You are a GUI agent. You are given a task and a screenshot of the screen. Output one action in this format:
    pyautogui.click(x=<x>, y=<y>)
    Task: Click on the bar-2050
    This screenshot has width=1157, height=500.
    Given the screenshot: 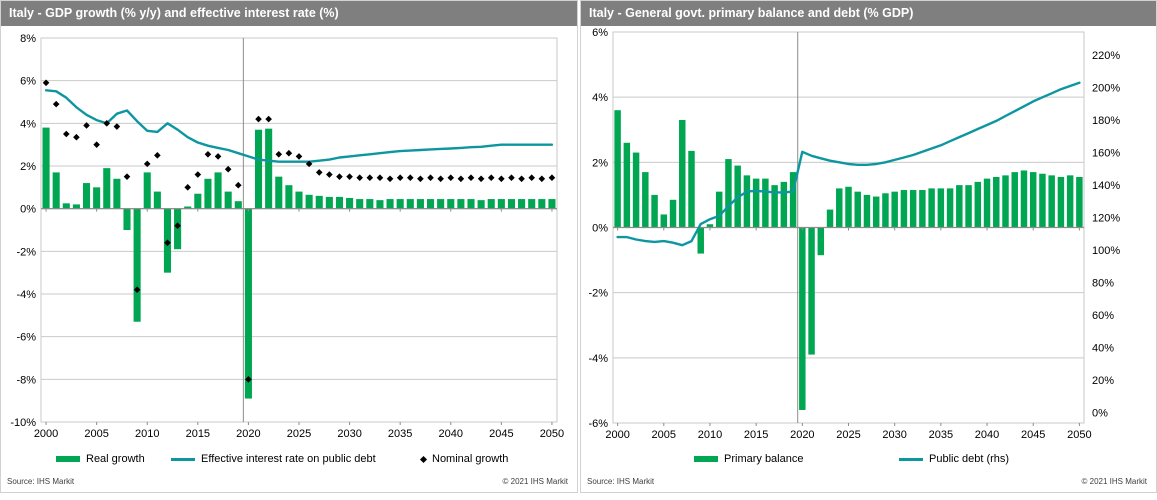 What is the action you would take?
    pyautogui.click(x=1079, y=202)
    